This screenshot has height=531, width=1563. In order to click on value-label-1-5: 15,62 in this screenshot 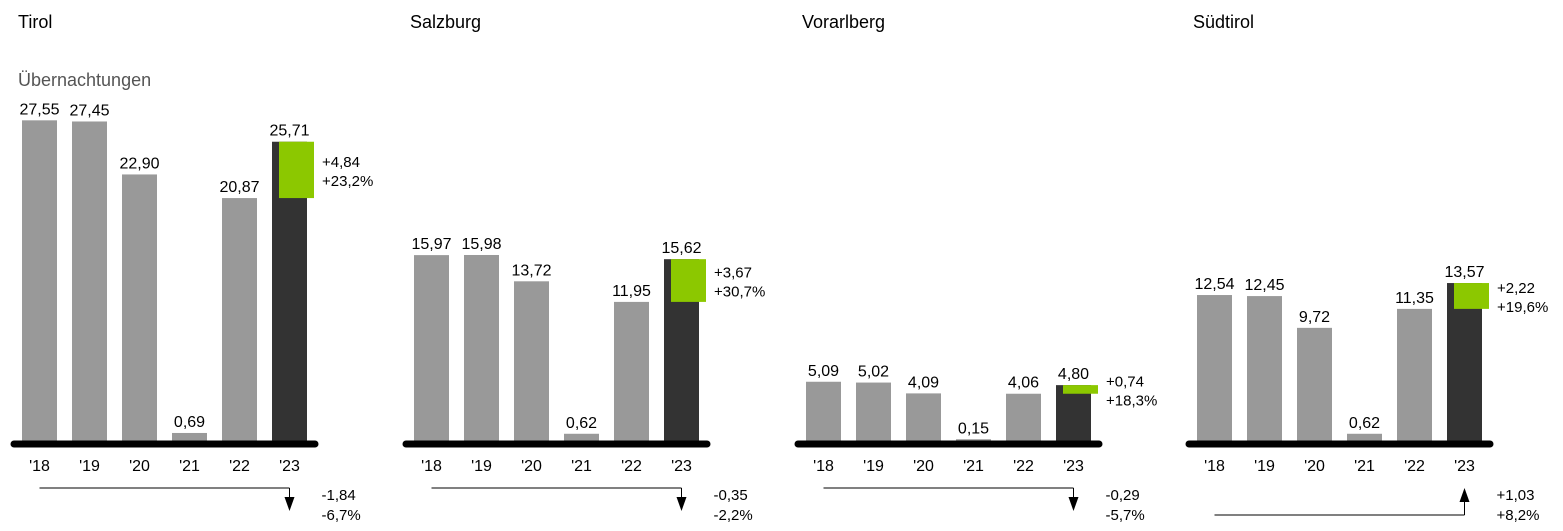, I will do `click(681, 248)`.